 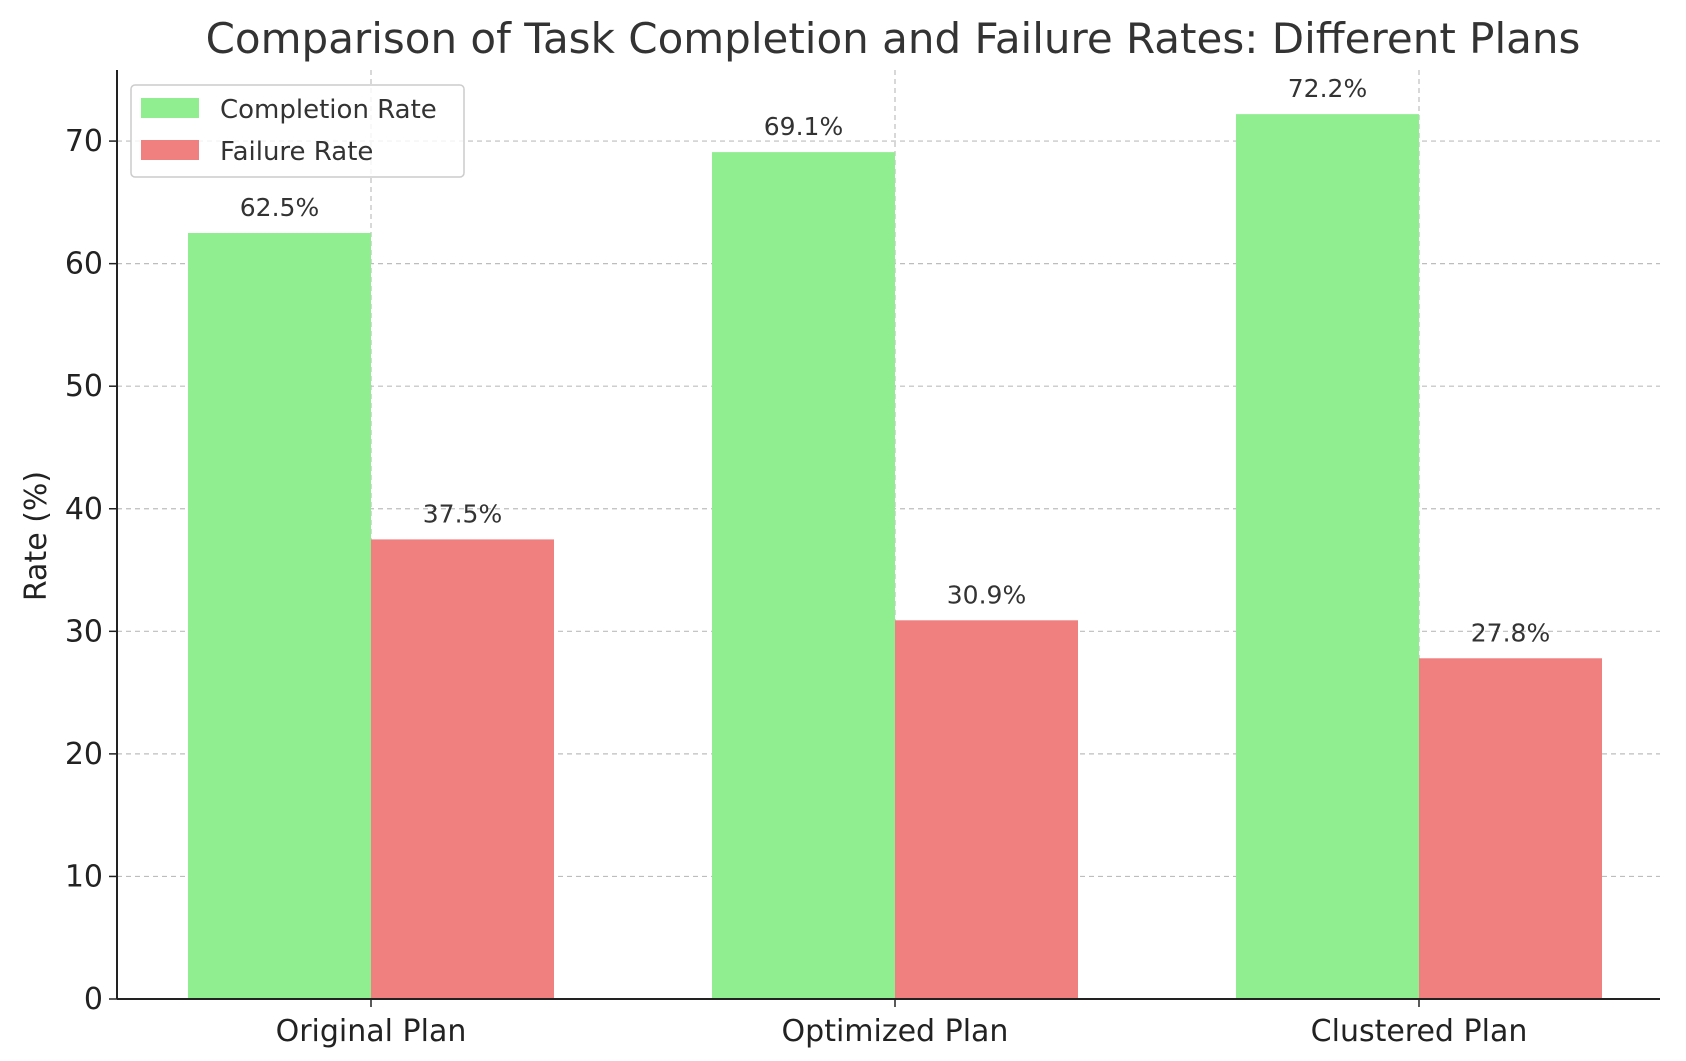 What do you see at coordinates (84, 141) in the screenshot?
I see `y-tick-label: 70` at bounding box center [84, 141].